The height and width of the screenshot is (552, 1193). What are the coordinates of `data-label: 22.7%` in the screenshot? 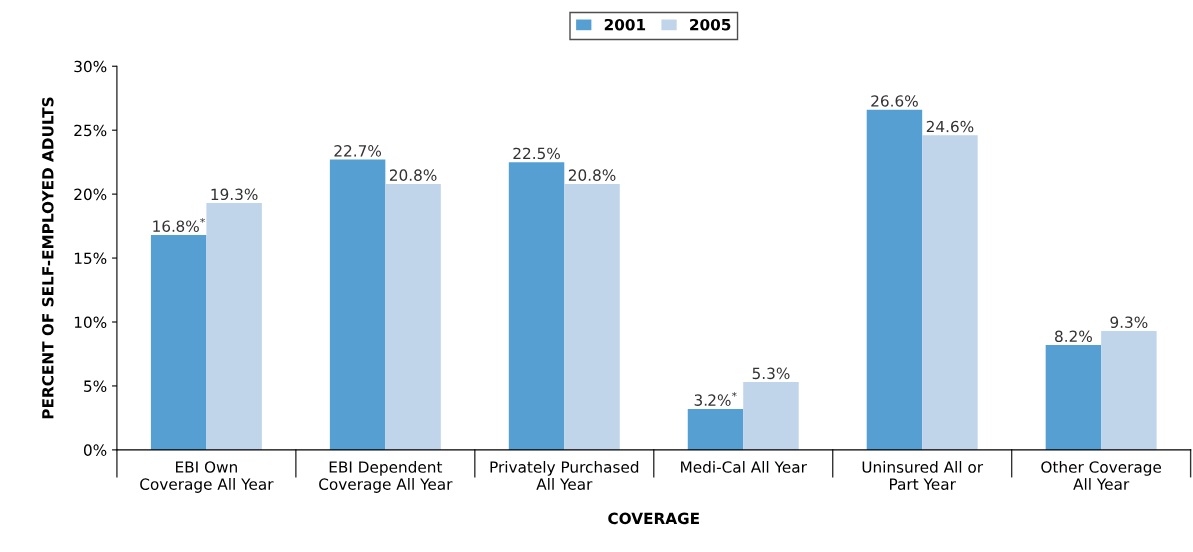 It's located at (358, 151).